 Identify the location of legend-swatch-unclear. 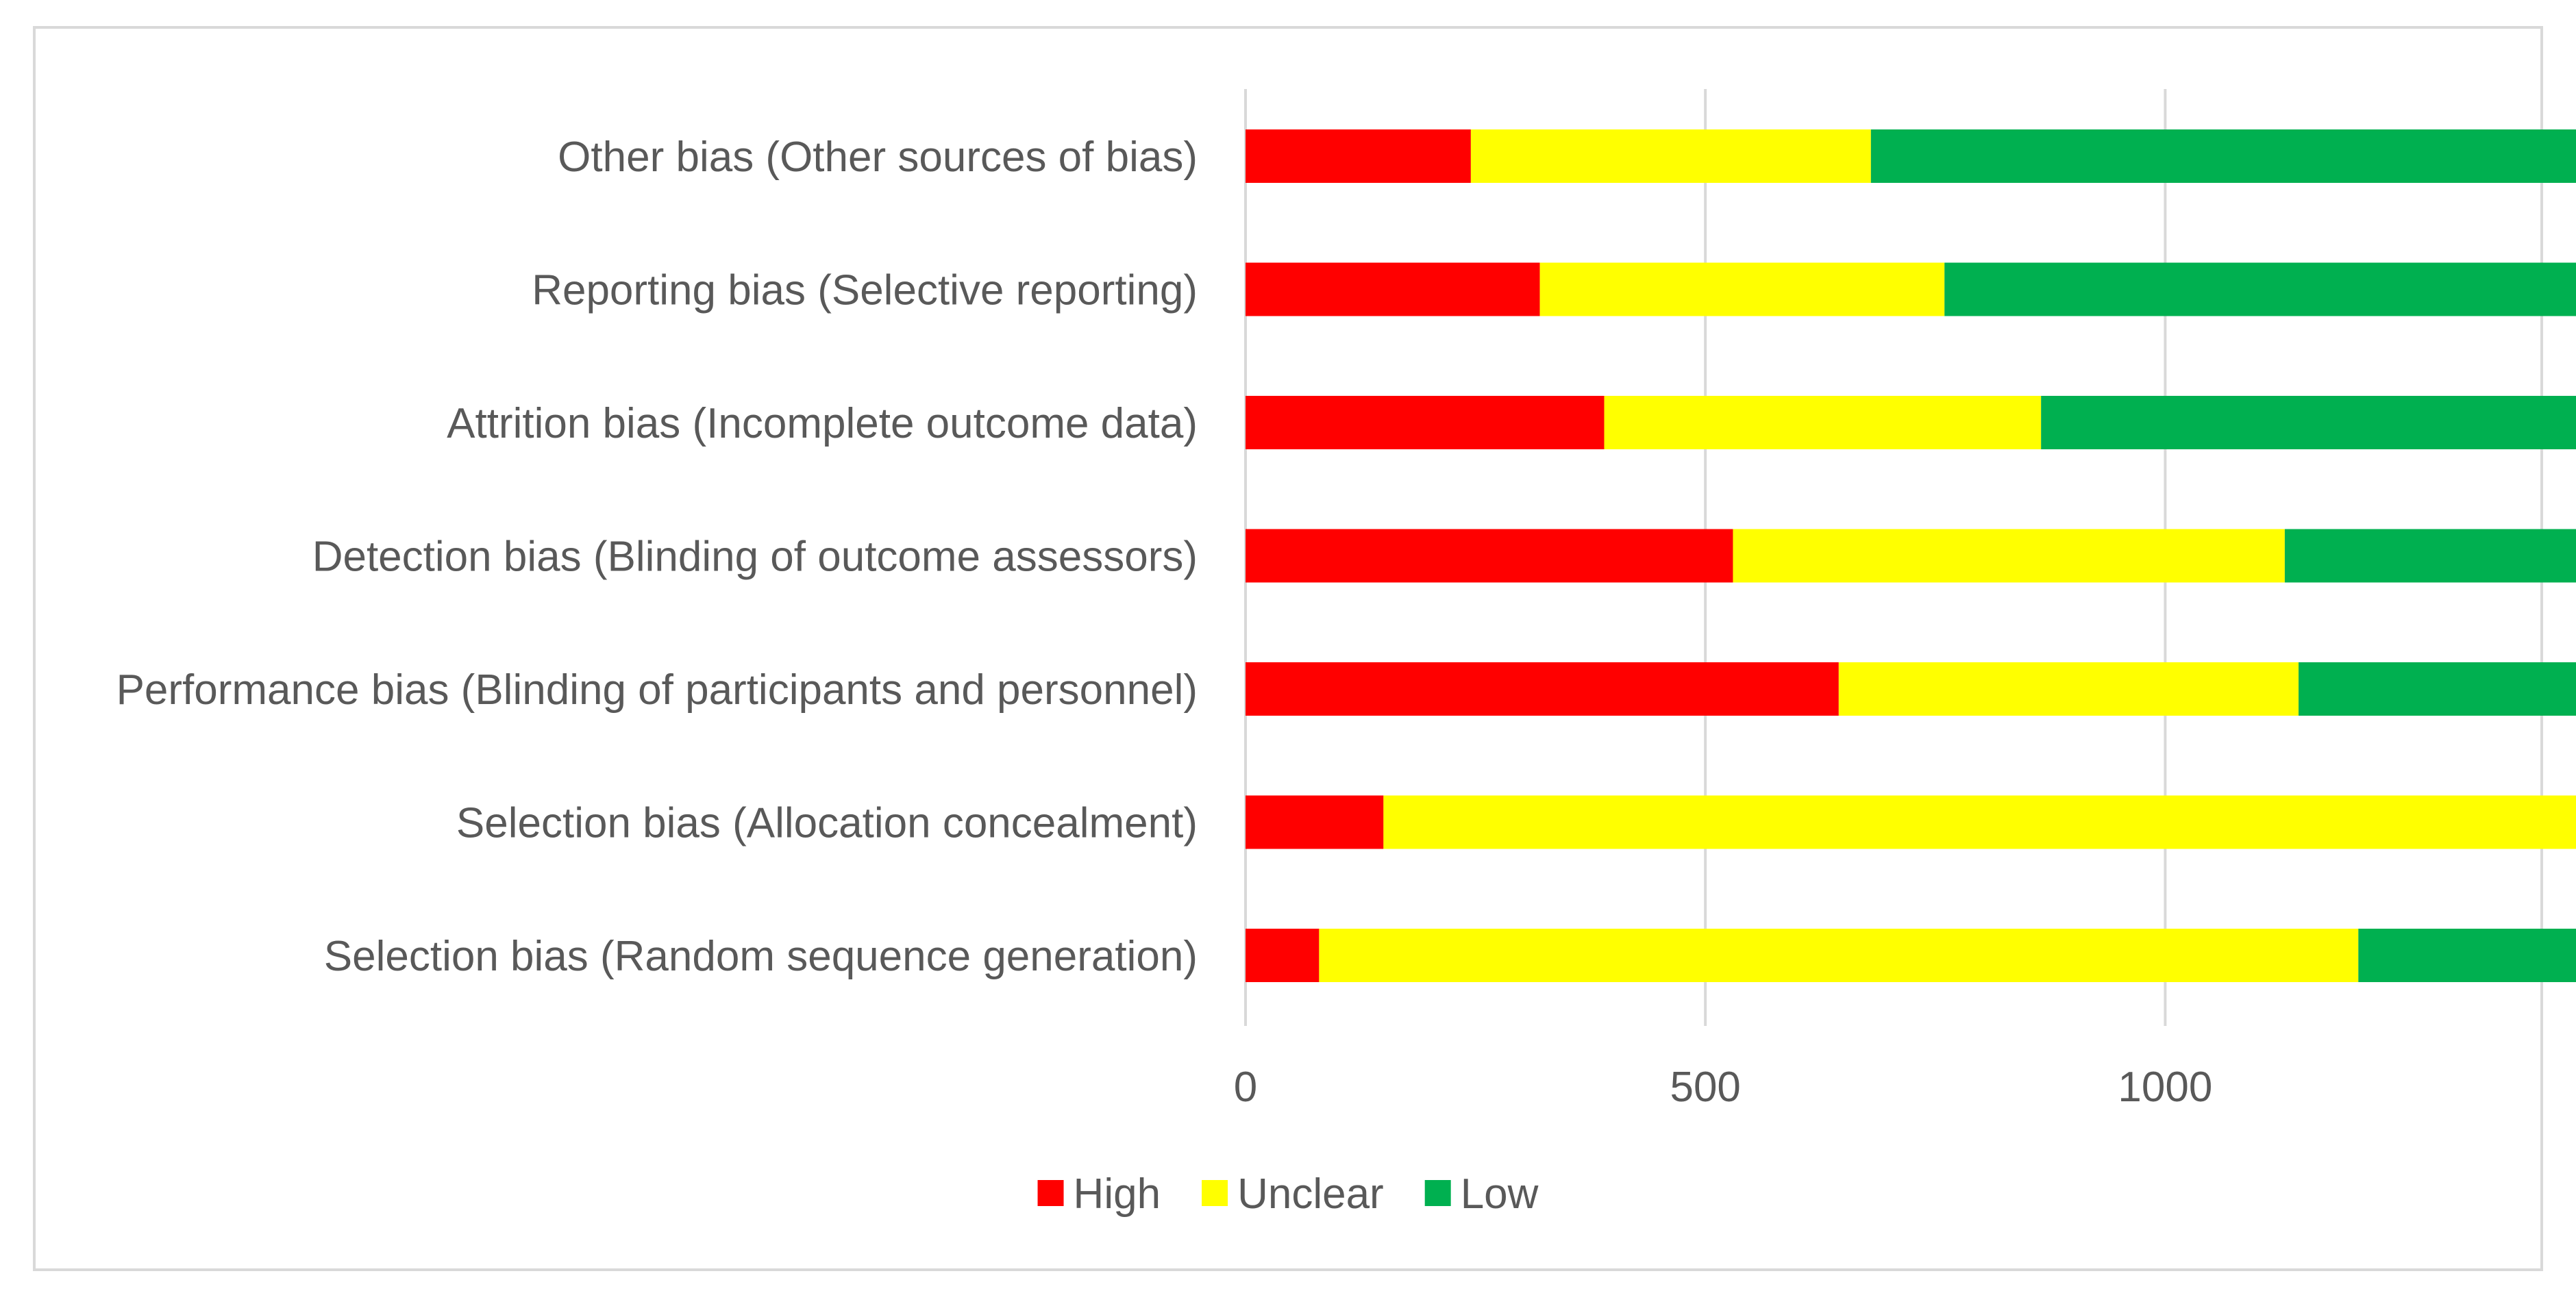
(1215, 1193).